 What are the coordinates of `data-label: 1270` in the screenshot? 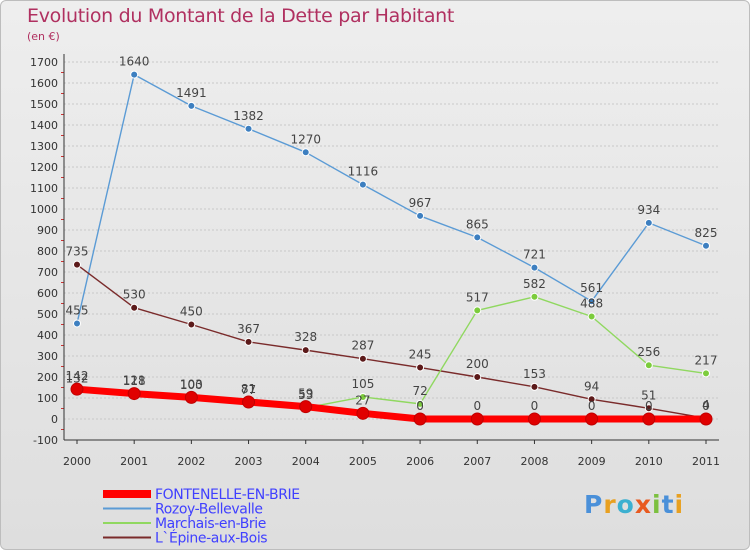 It's located at (305, 139).